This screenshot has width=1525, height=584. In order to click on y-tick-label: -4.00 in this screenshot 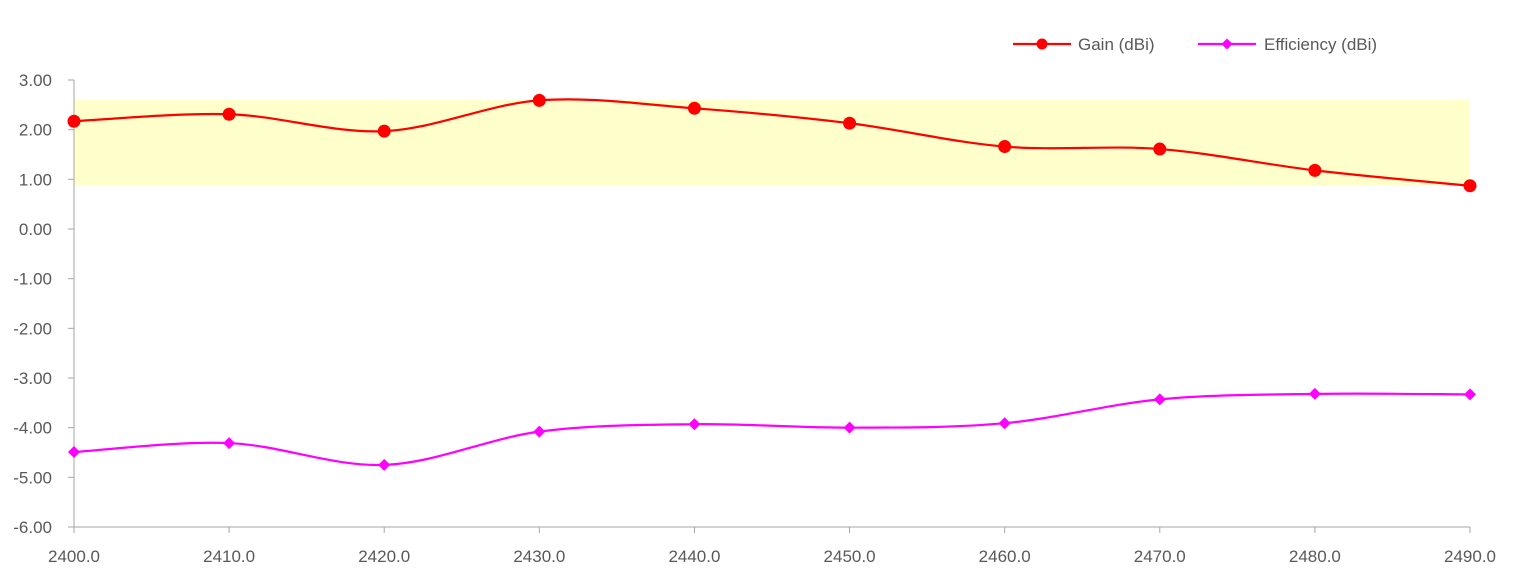, I will do `click(32, 428)`.